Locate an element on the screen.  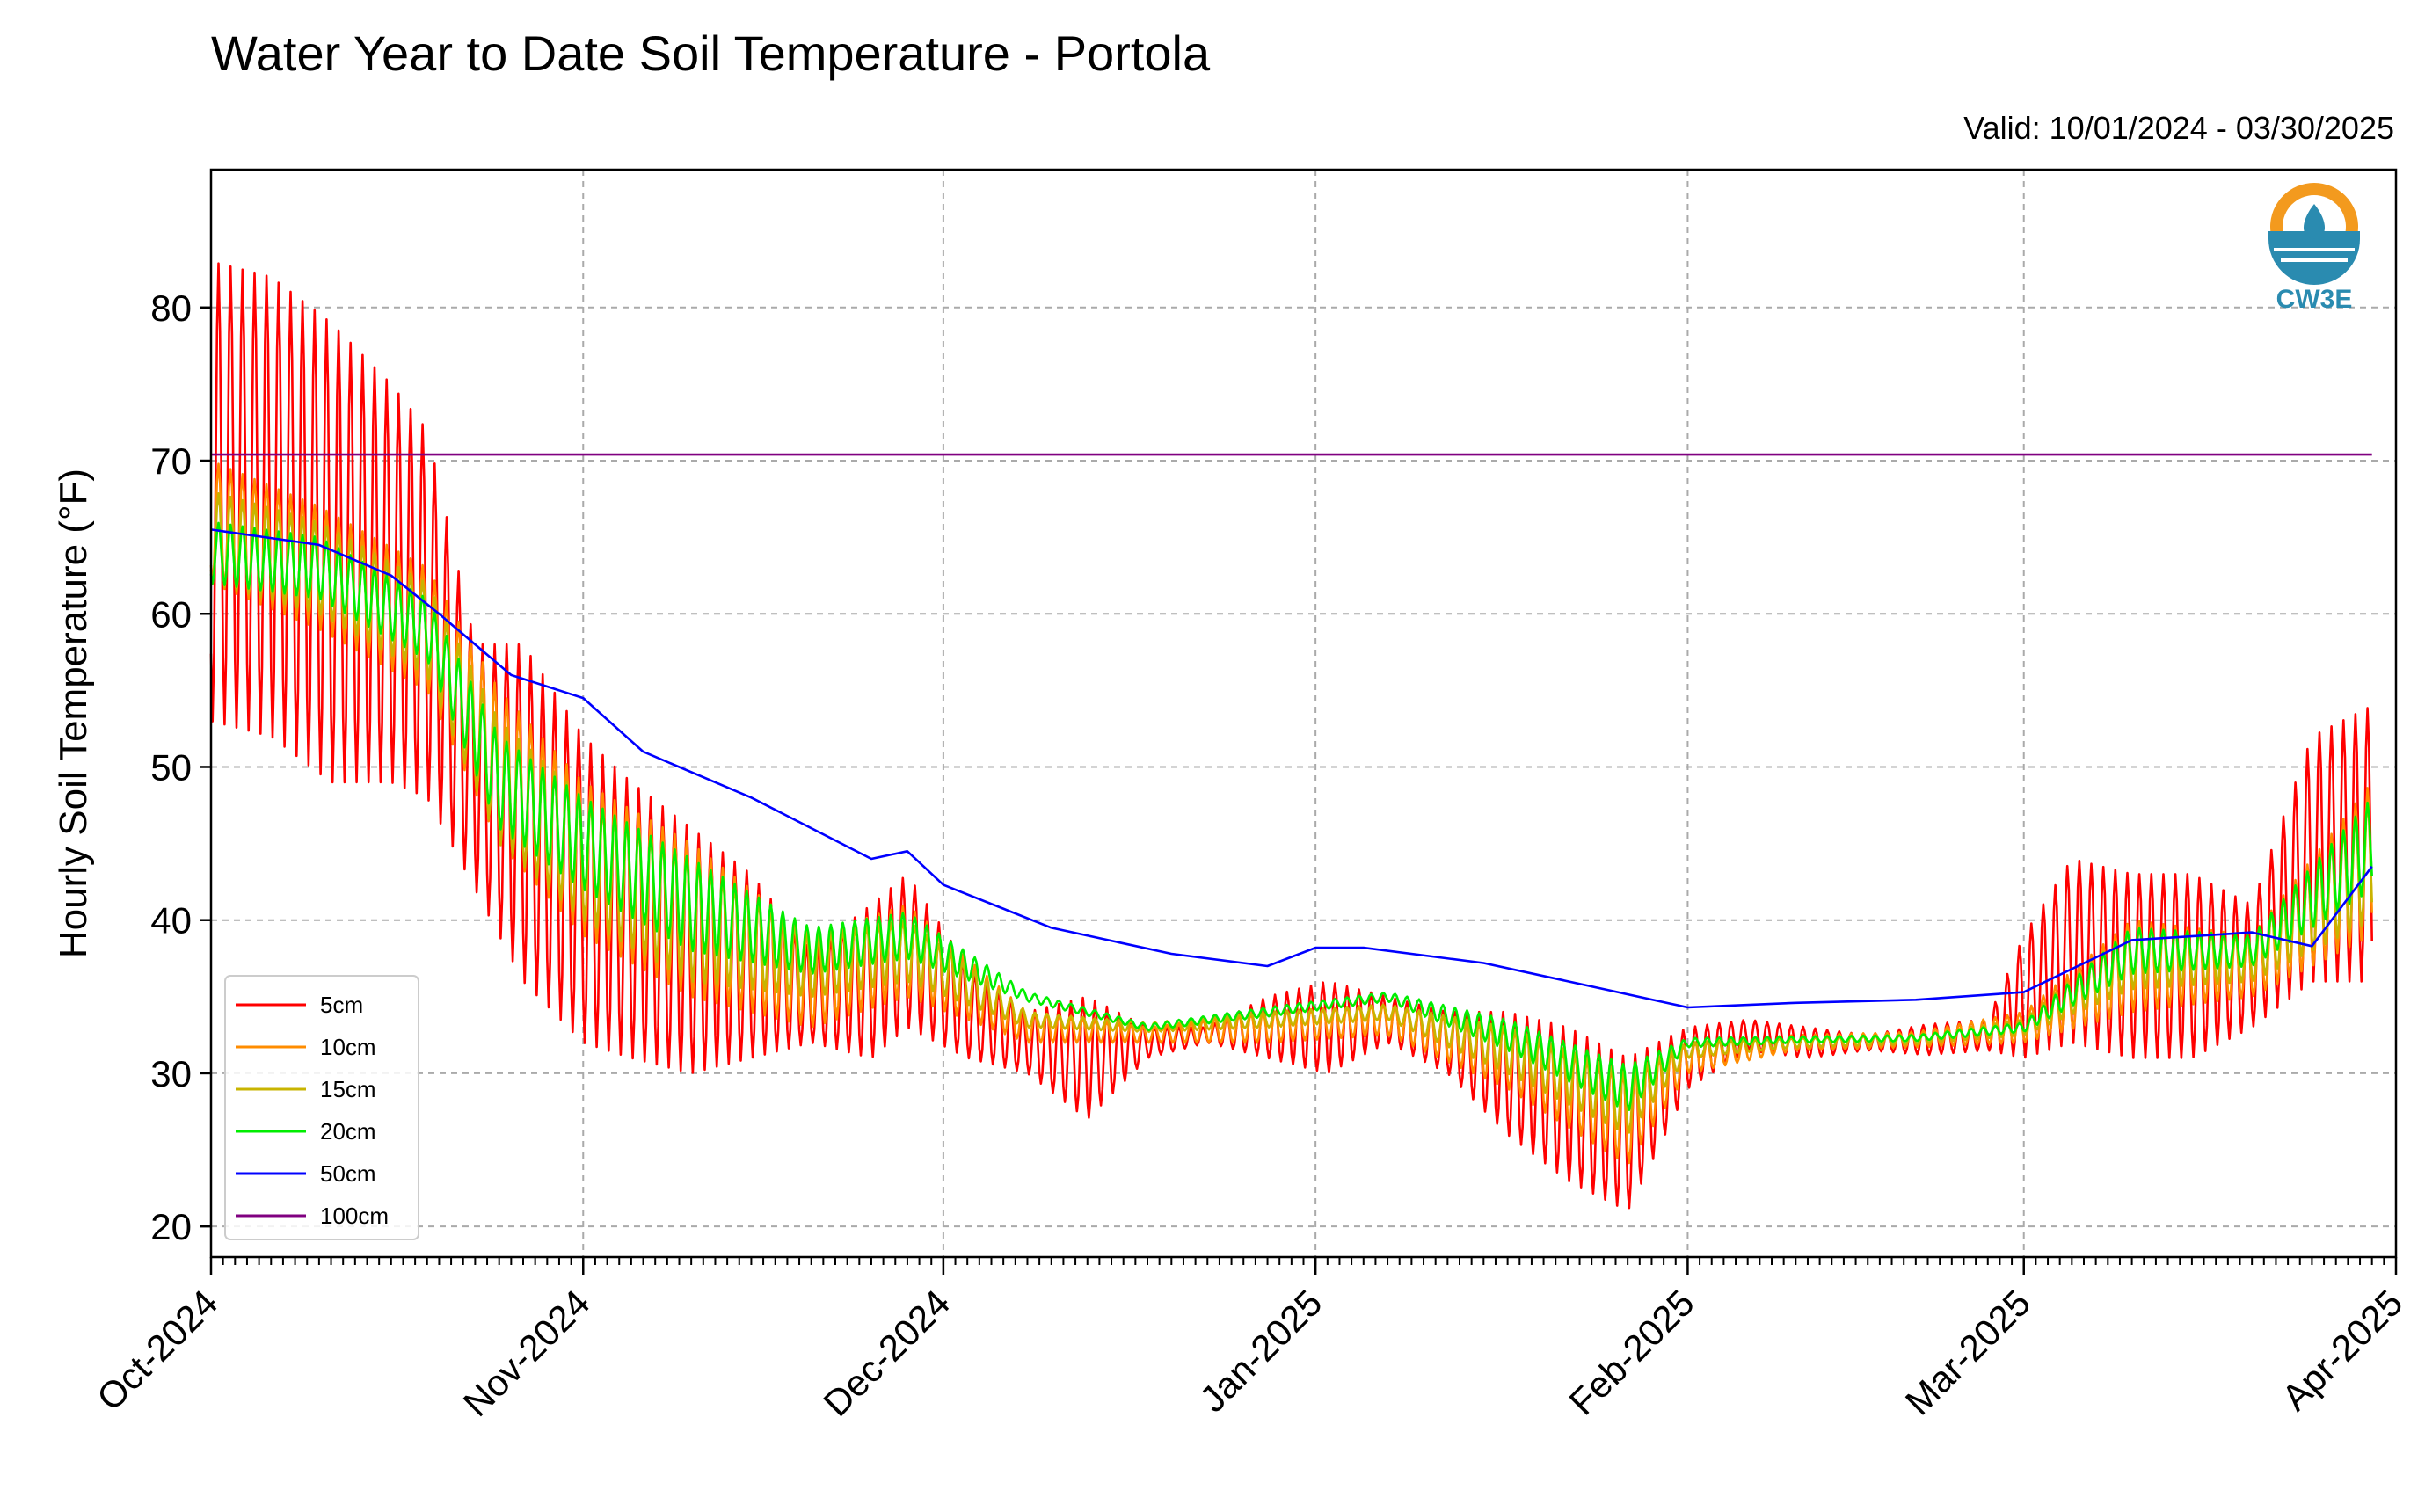
x-tick-label: Feb-2025 is located at coordinates (1631, 1352).